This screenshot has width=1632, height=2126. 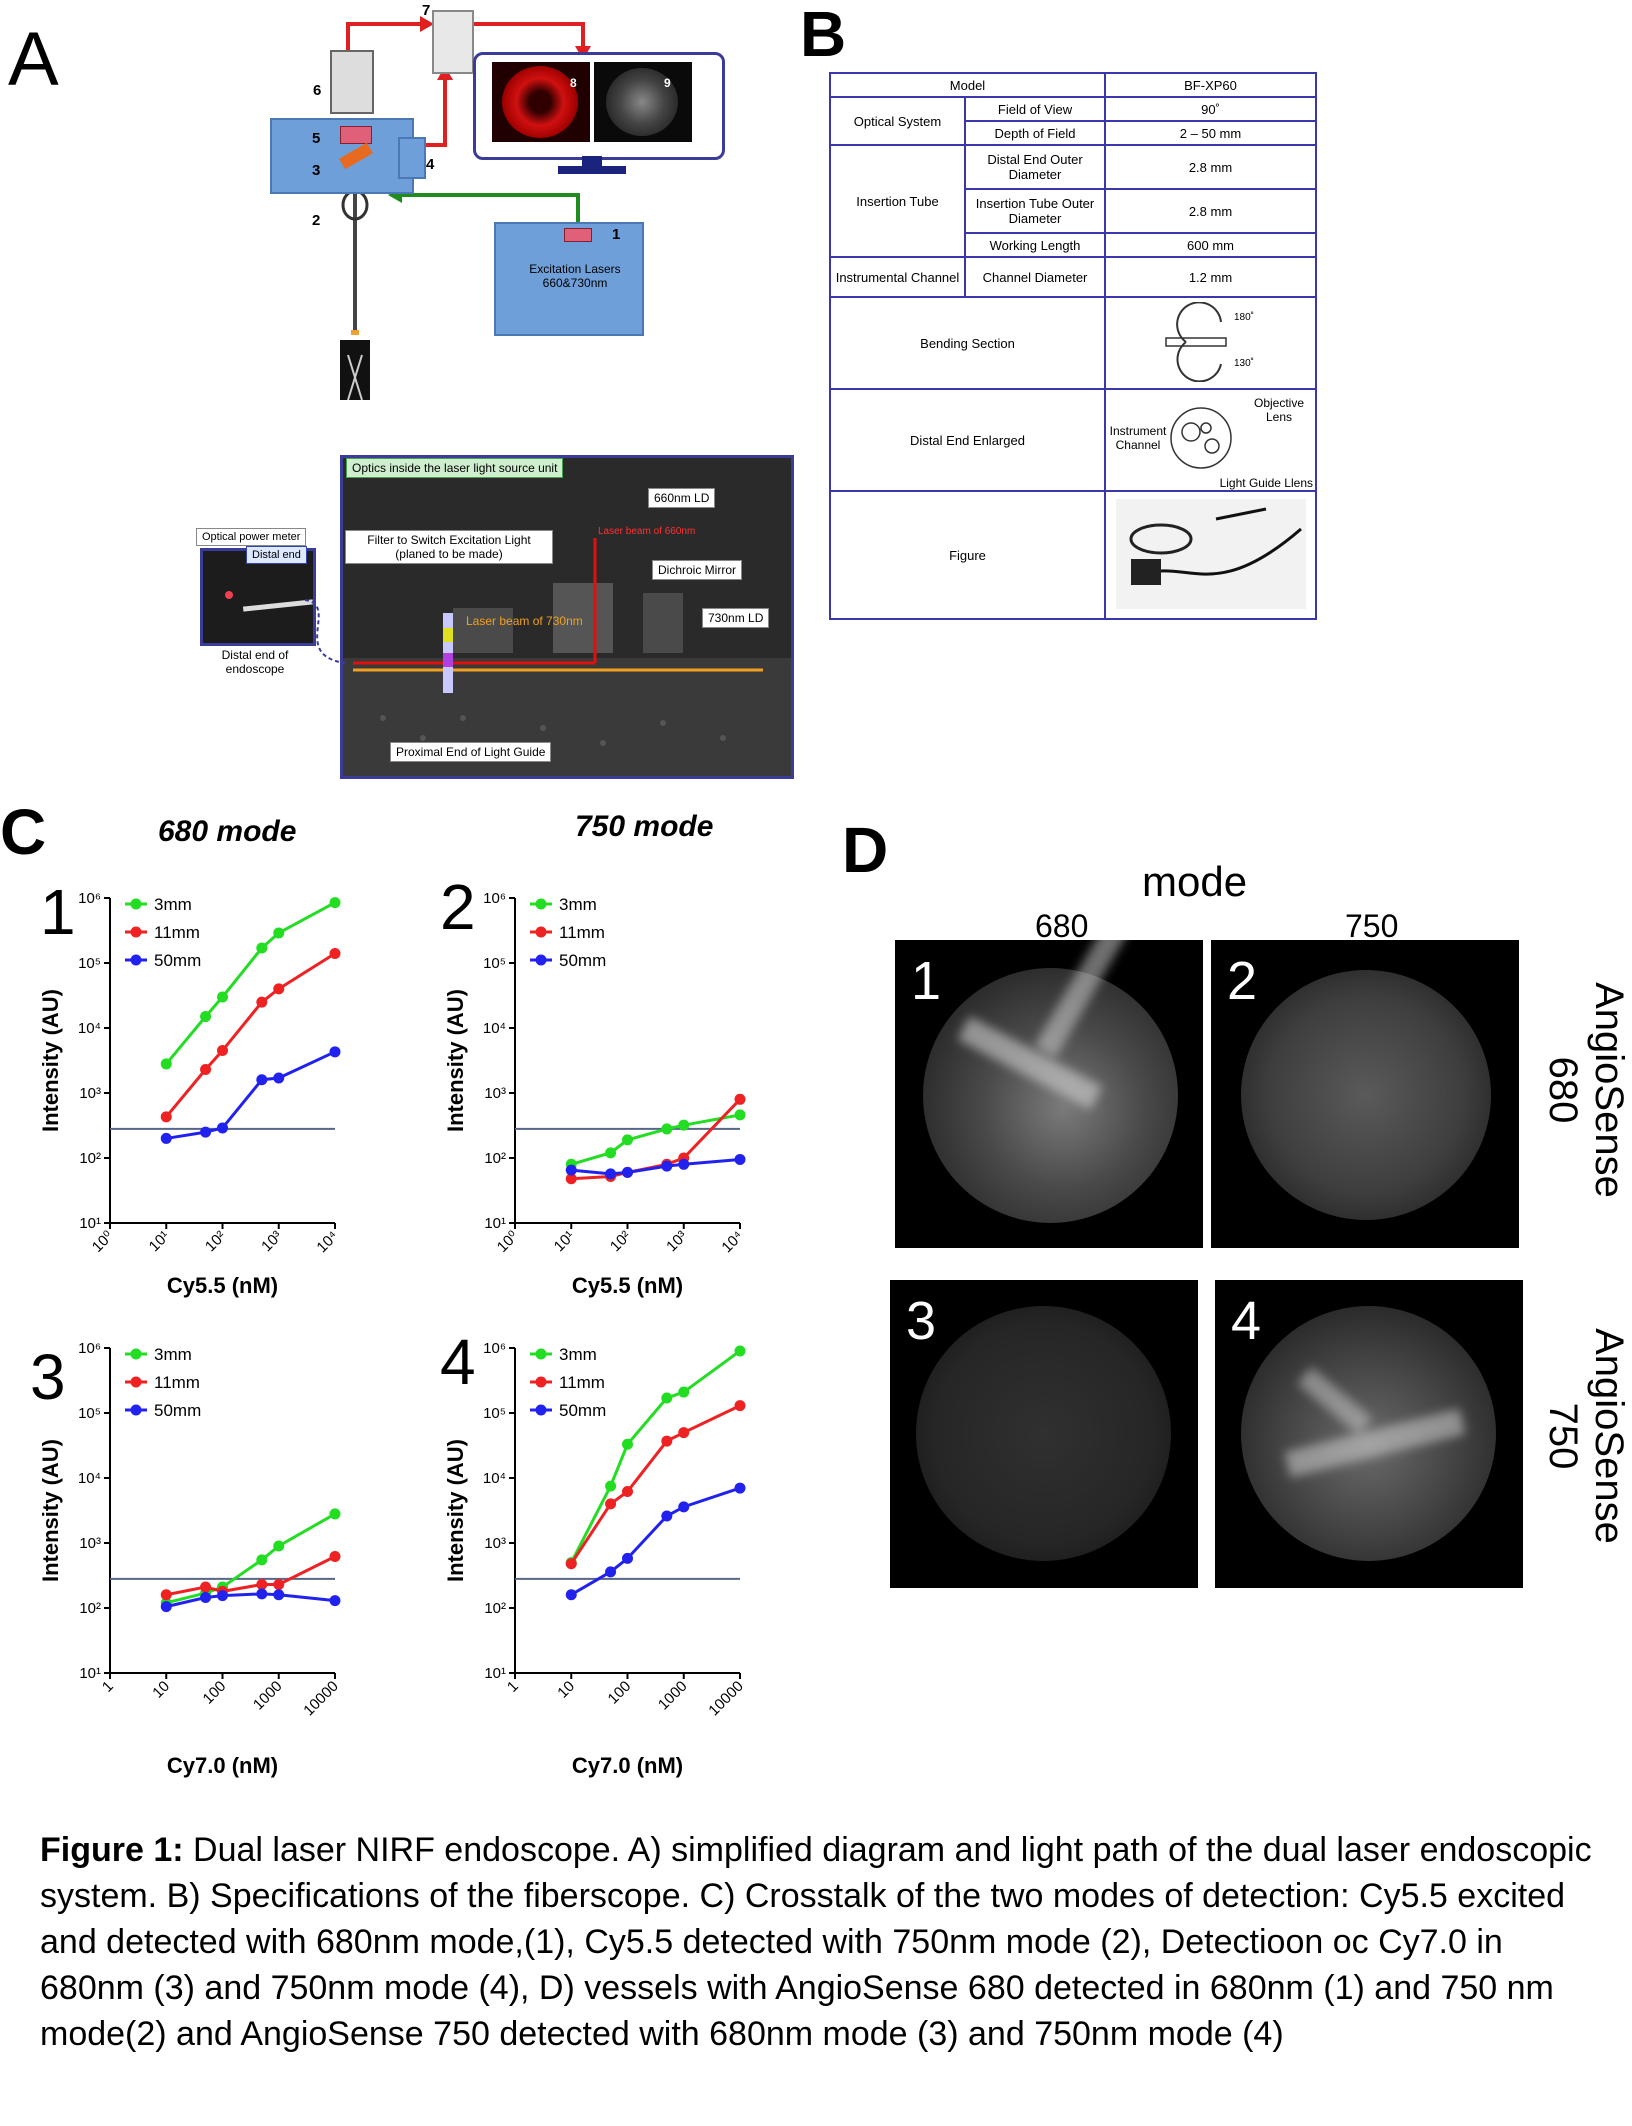 What do you see at coordinates (524, 621) in the screenshot?
I see `label-beam-730: Laser beam of 730nm` at bounding box center [524, 621].